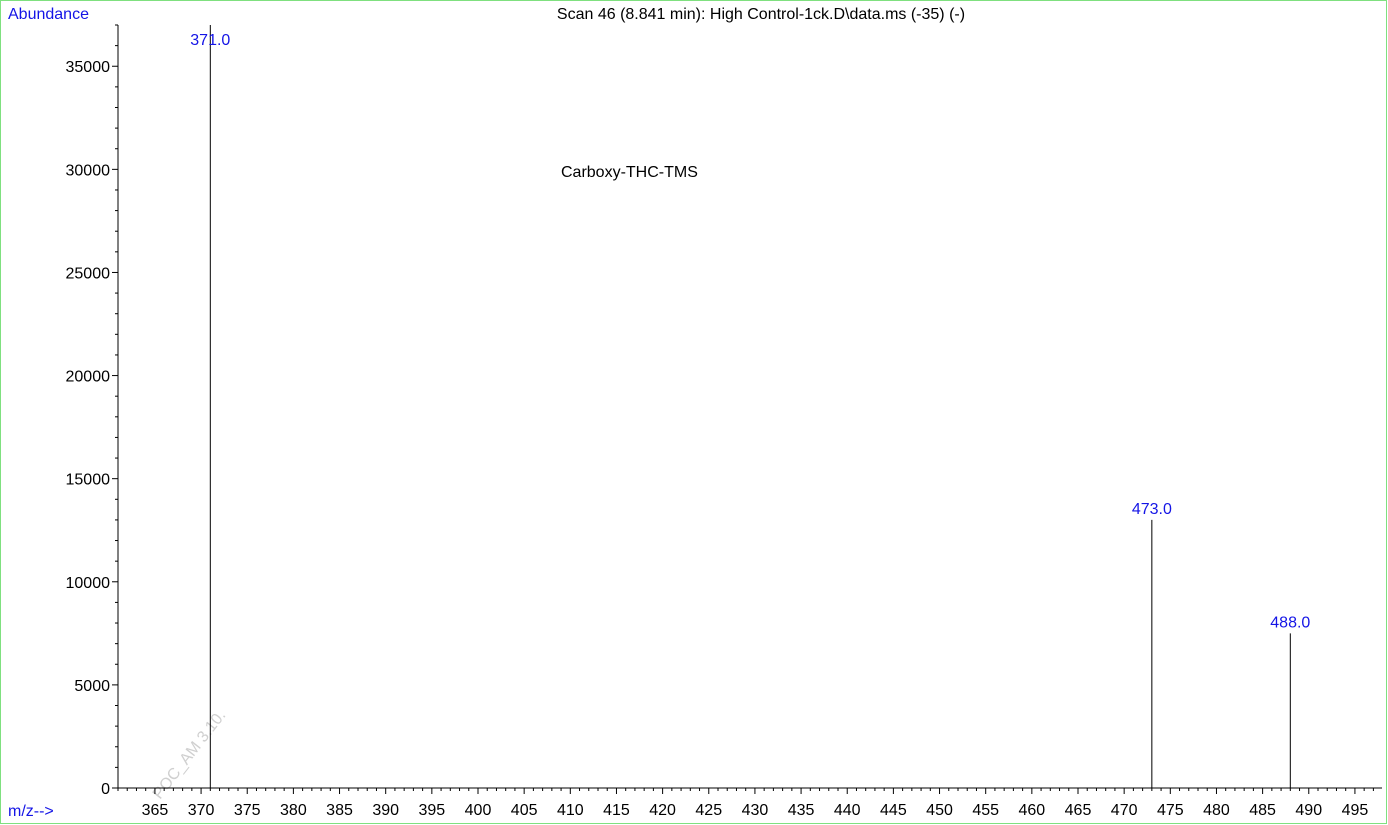  Describe the element at coordinates (431, 810) in the screenshot. I see `x-tick-label: 395` at that location.